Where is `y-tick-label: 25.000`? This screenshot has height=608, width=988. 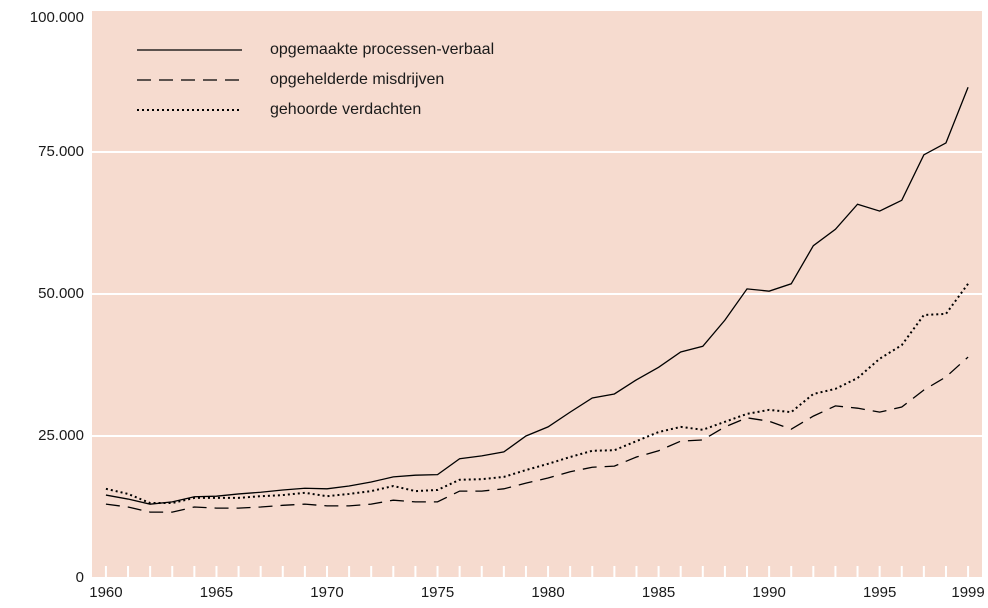 y-tick-label: 25.000 is located at coordinates (61, 435).